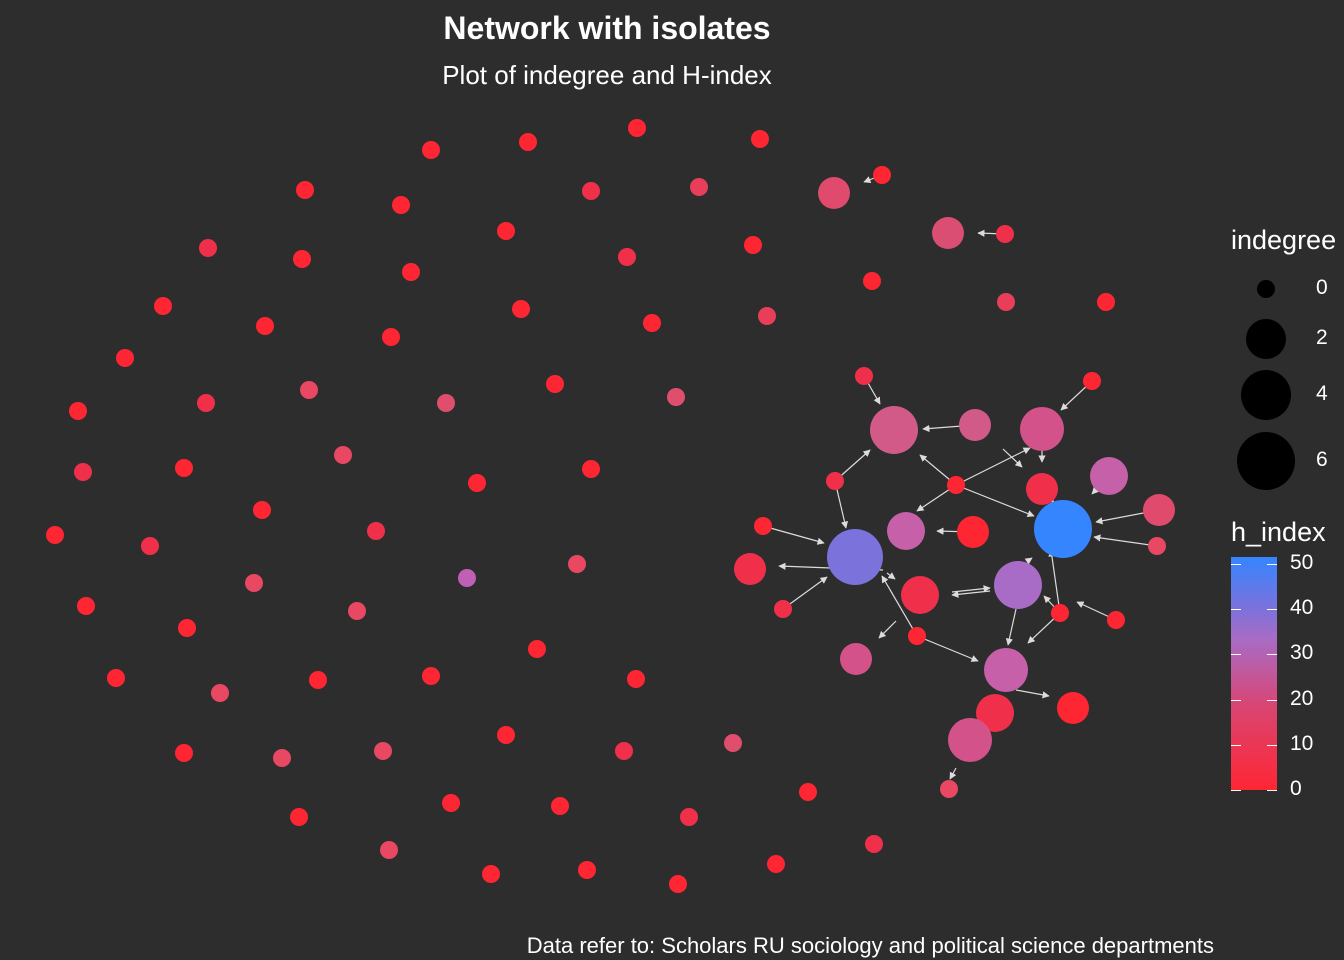 Image resolution: width=1344 pixels, height=960 pixels. Describe the element at coordinates (1322, 287) in the screenshot. I see `size-legend-label: 0` at that location.